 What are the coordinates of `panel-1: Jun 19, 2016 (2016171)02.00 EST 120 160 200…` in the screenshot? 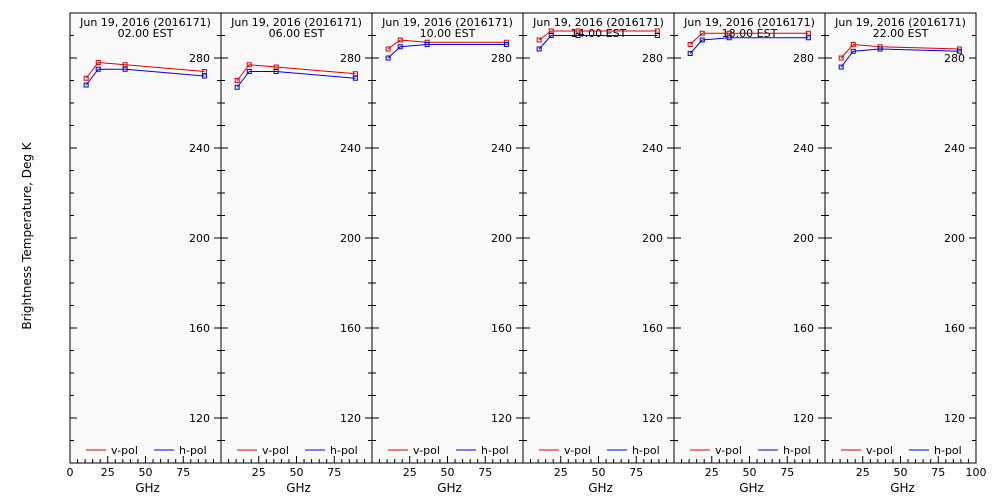 It's located at (144, 253).